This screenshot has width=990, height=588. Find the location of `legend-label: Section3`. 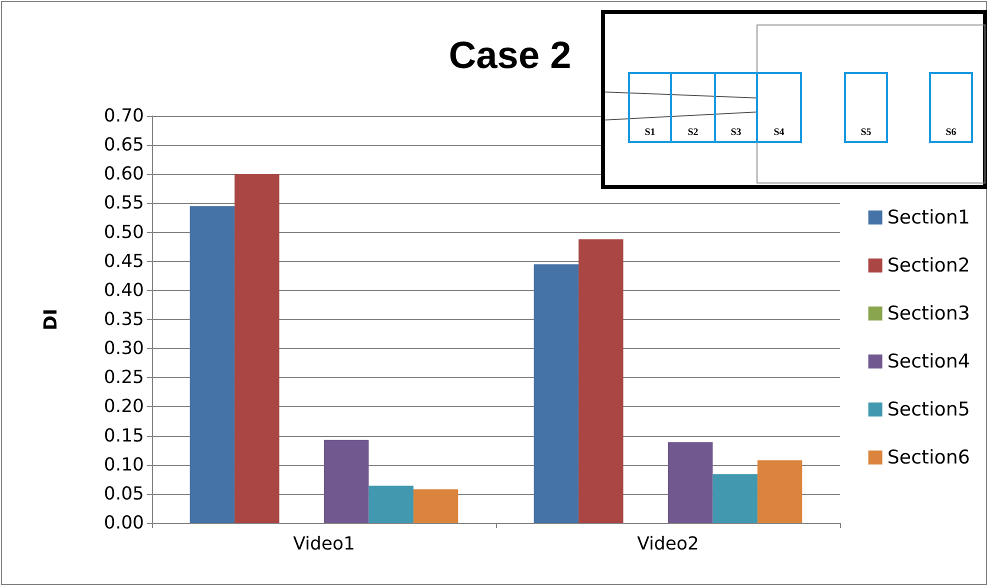

legend-label: Section3 is located at coordinates (928, 313).